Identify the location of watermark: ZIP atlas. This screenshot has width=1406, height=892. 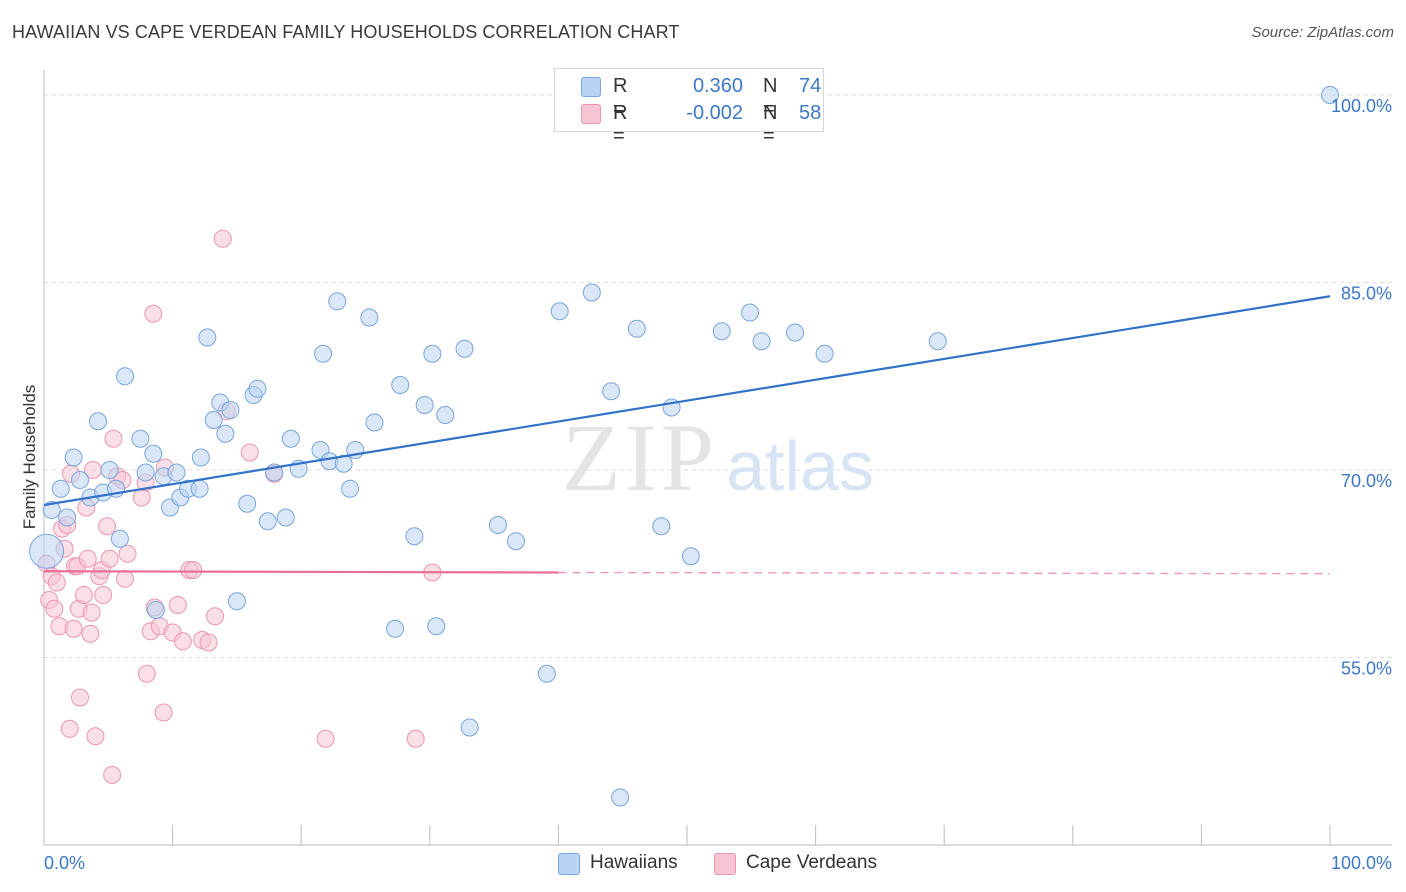
(718, 457).